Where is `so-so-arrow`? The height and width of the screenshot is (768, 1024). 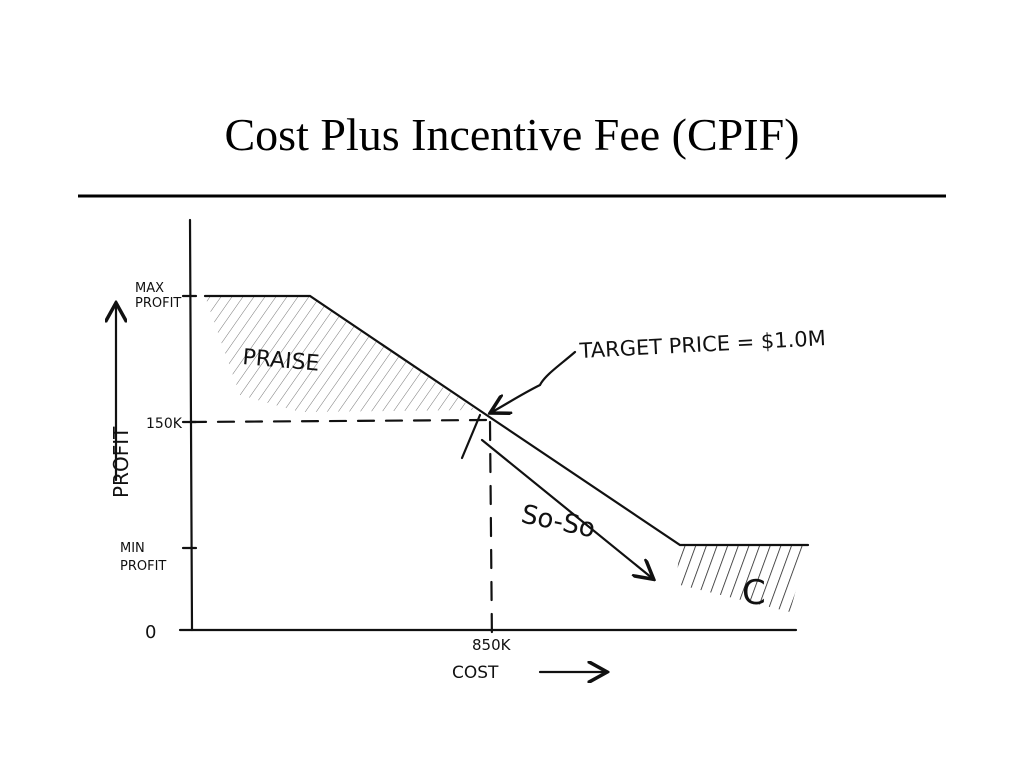 so-so-arrow is located at coordinates (566, 508).